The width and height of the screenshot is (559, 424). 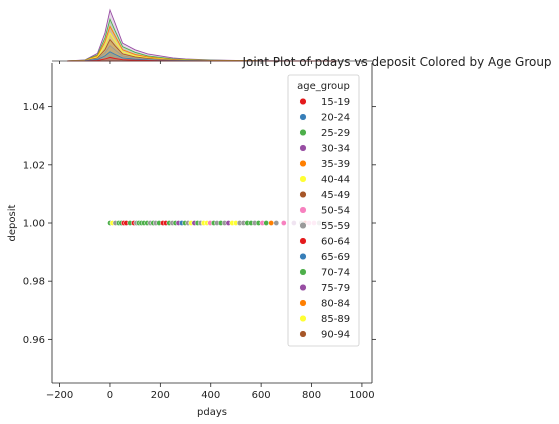 I want to click on legend-label: 65-69, so click(x=335, y=257).